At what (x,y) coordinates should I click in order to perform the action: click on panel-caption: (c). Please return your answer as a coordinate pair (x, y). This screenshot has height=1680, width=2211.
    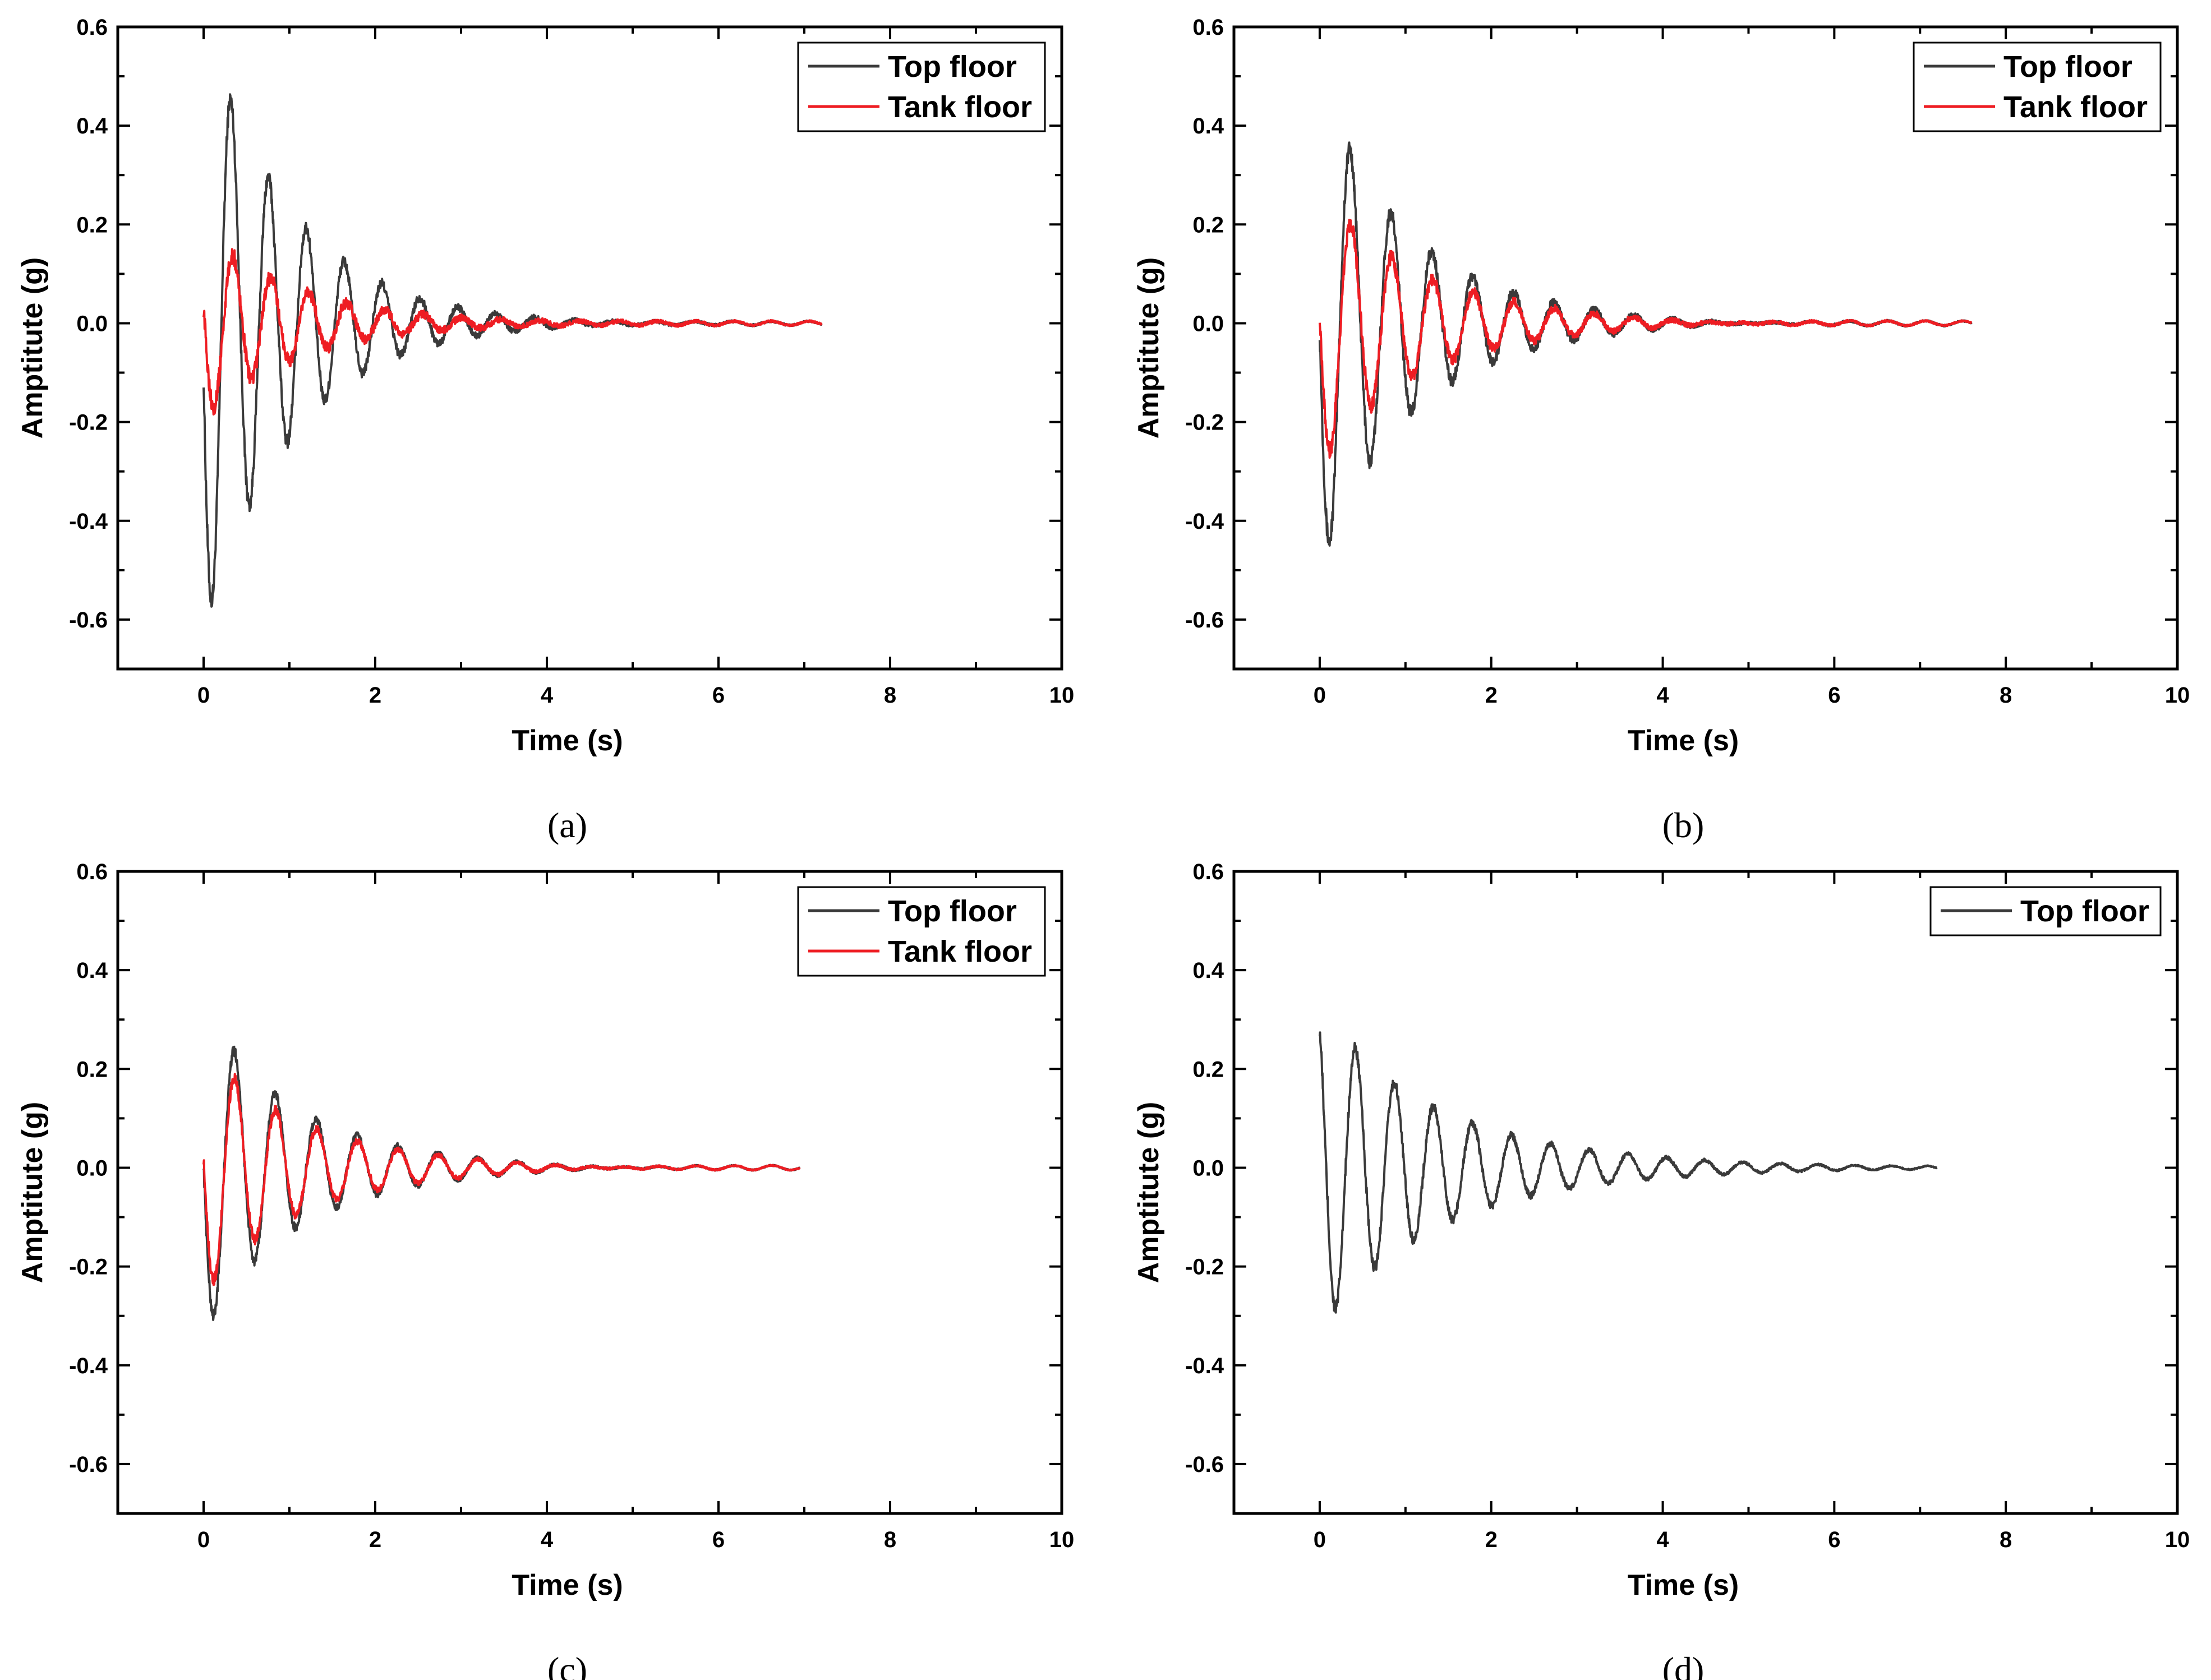
    Looking at the image, I should click on (567, 1665).